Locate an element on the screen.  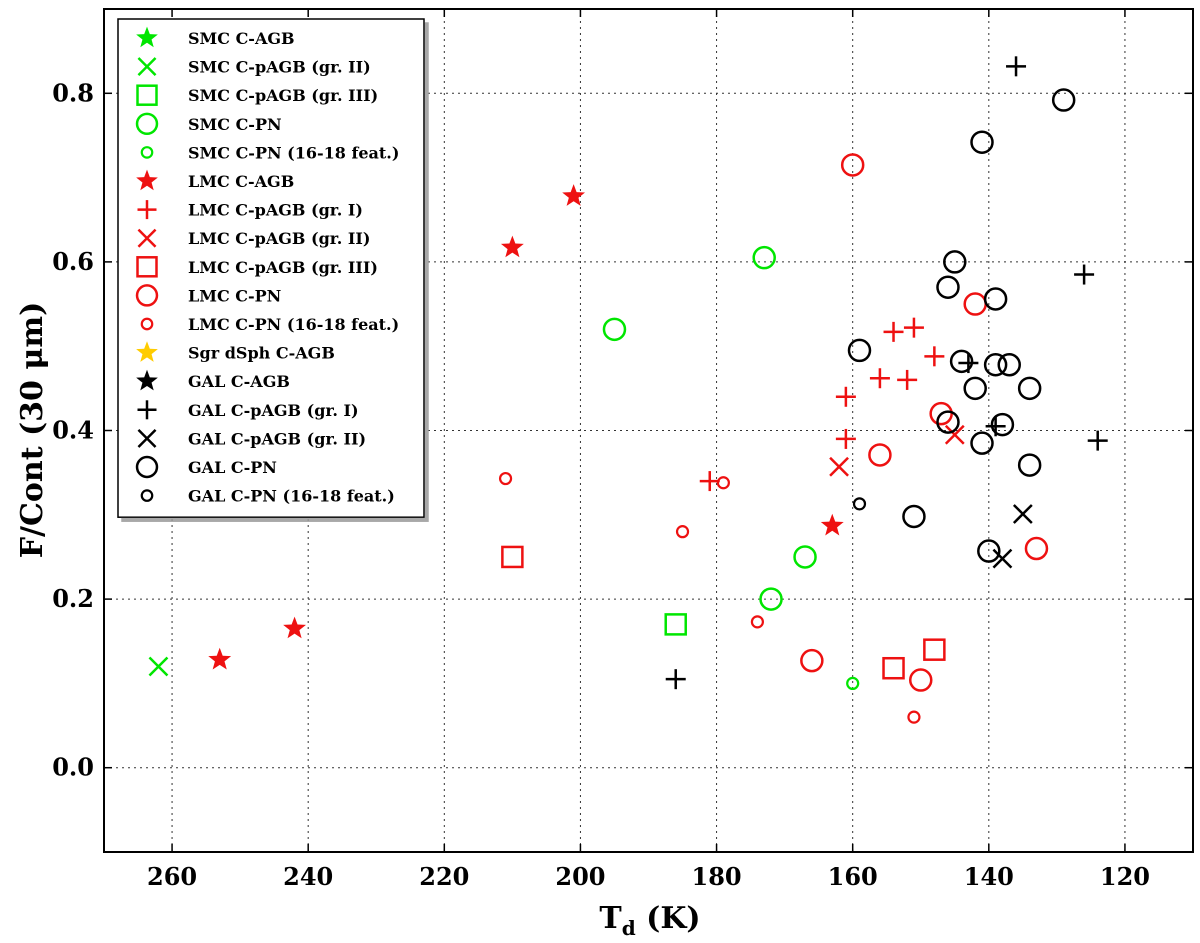
y-tick-label: 0.0 is located at coordinates (73, 767).